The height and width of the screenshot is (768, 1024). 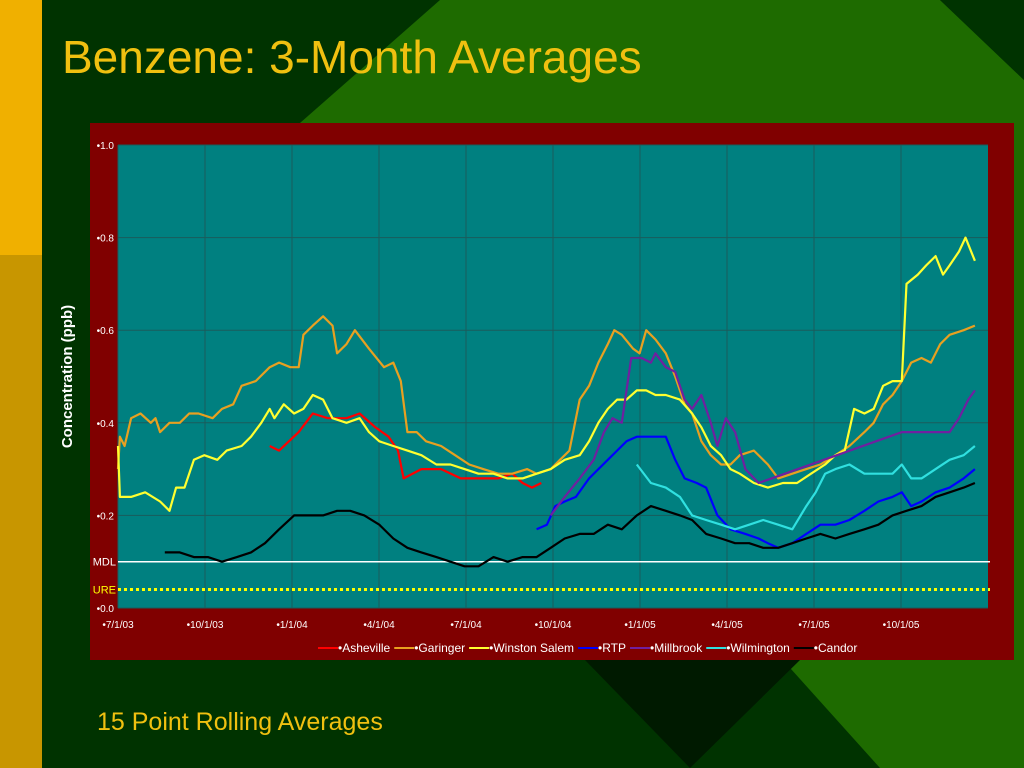 I want to click on slide-title: Benzene: 3-Month Averages, so click(x=352, y=57).